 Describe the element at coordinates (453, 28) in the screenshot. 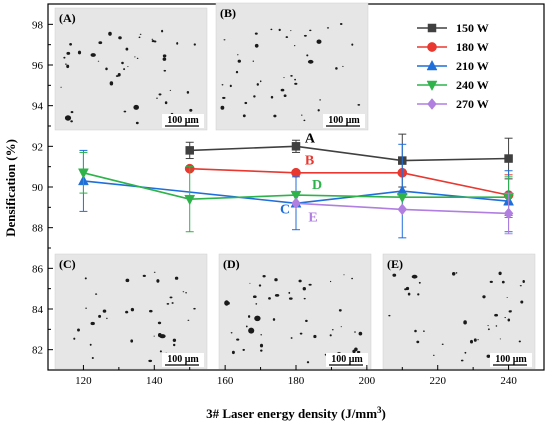

I see `legend-item: 150 W` at that location.